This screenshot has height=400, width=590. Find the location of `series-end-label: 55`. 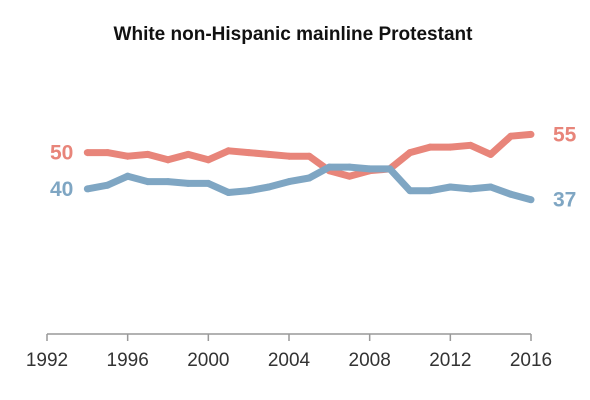

series-end-label: 55 is located at coordinates (565, 134).